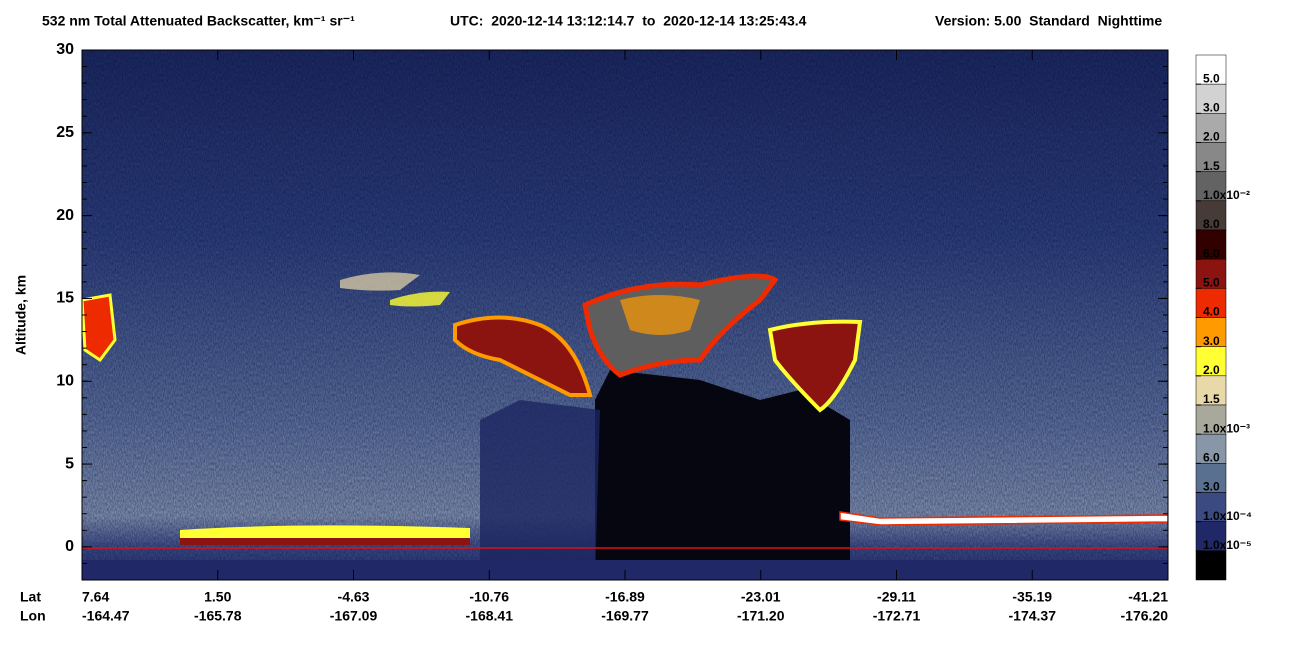 The image size is (1300, 672). Describe the element at coordinates (1226, 195) in the screenshot. I see `colorbar-label: 1.0x10⁻²` at that location.